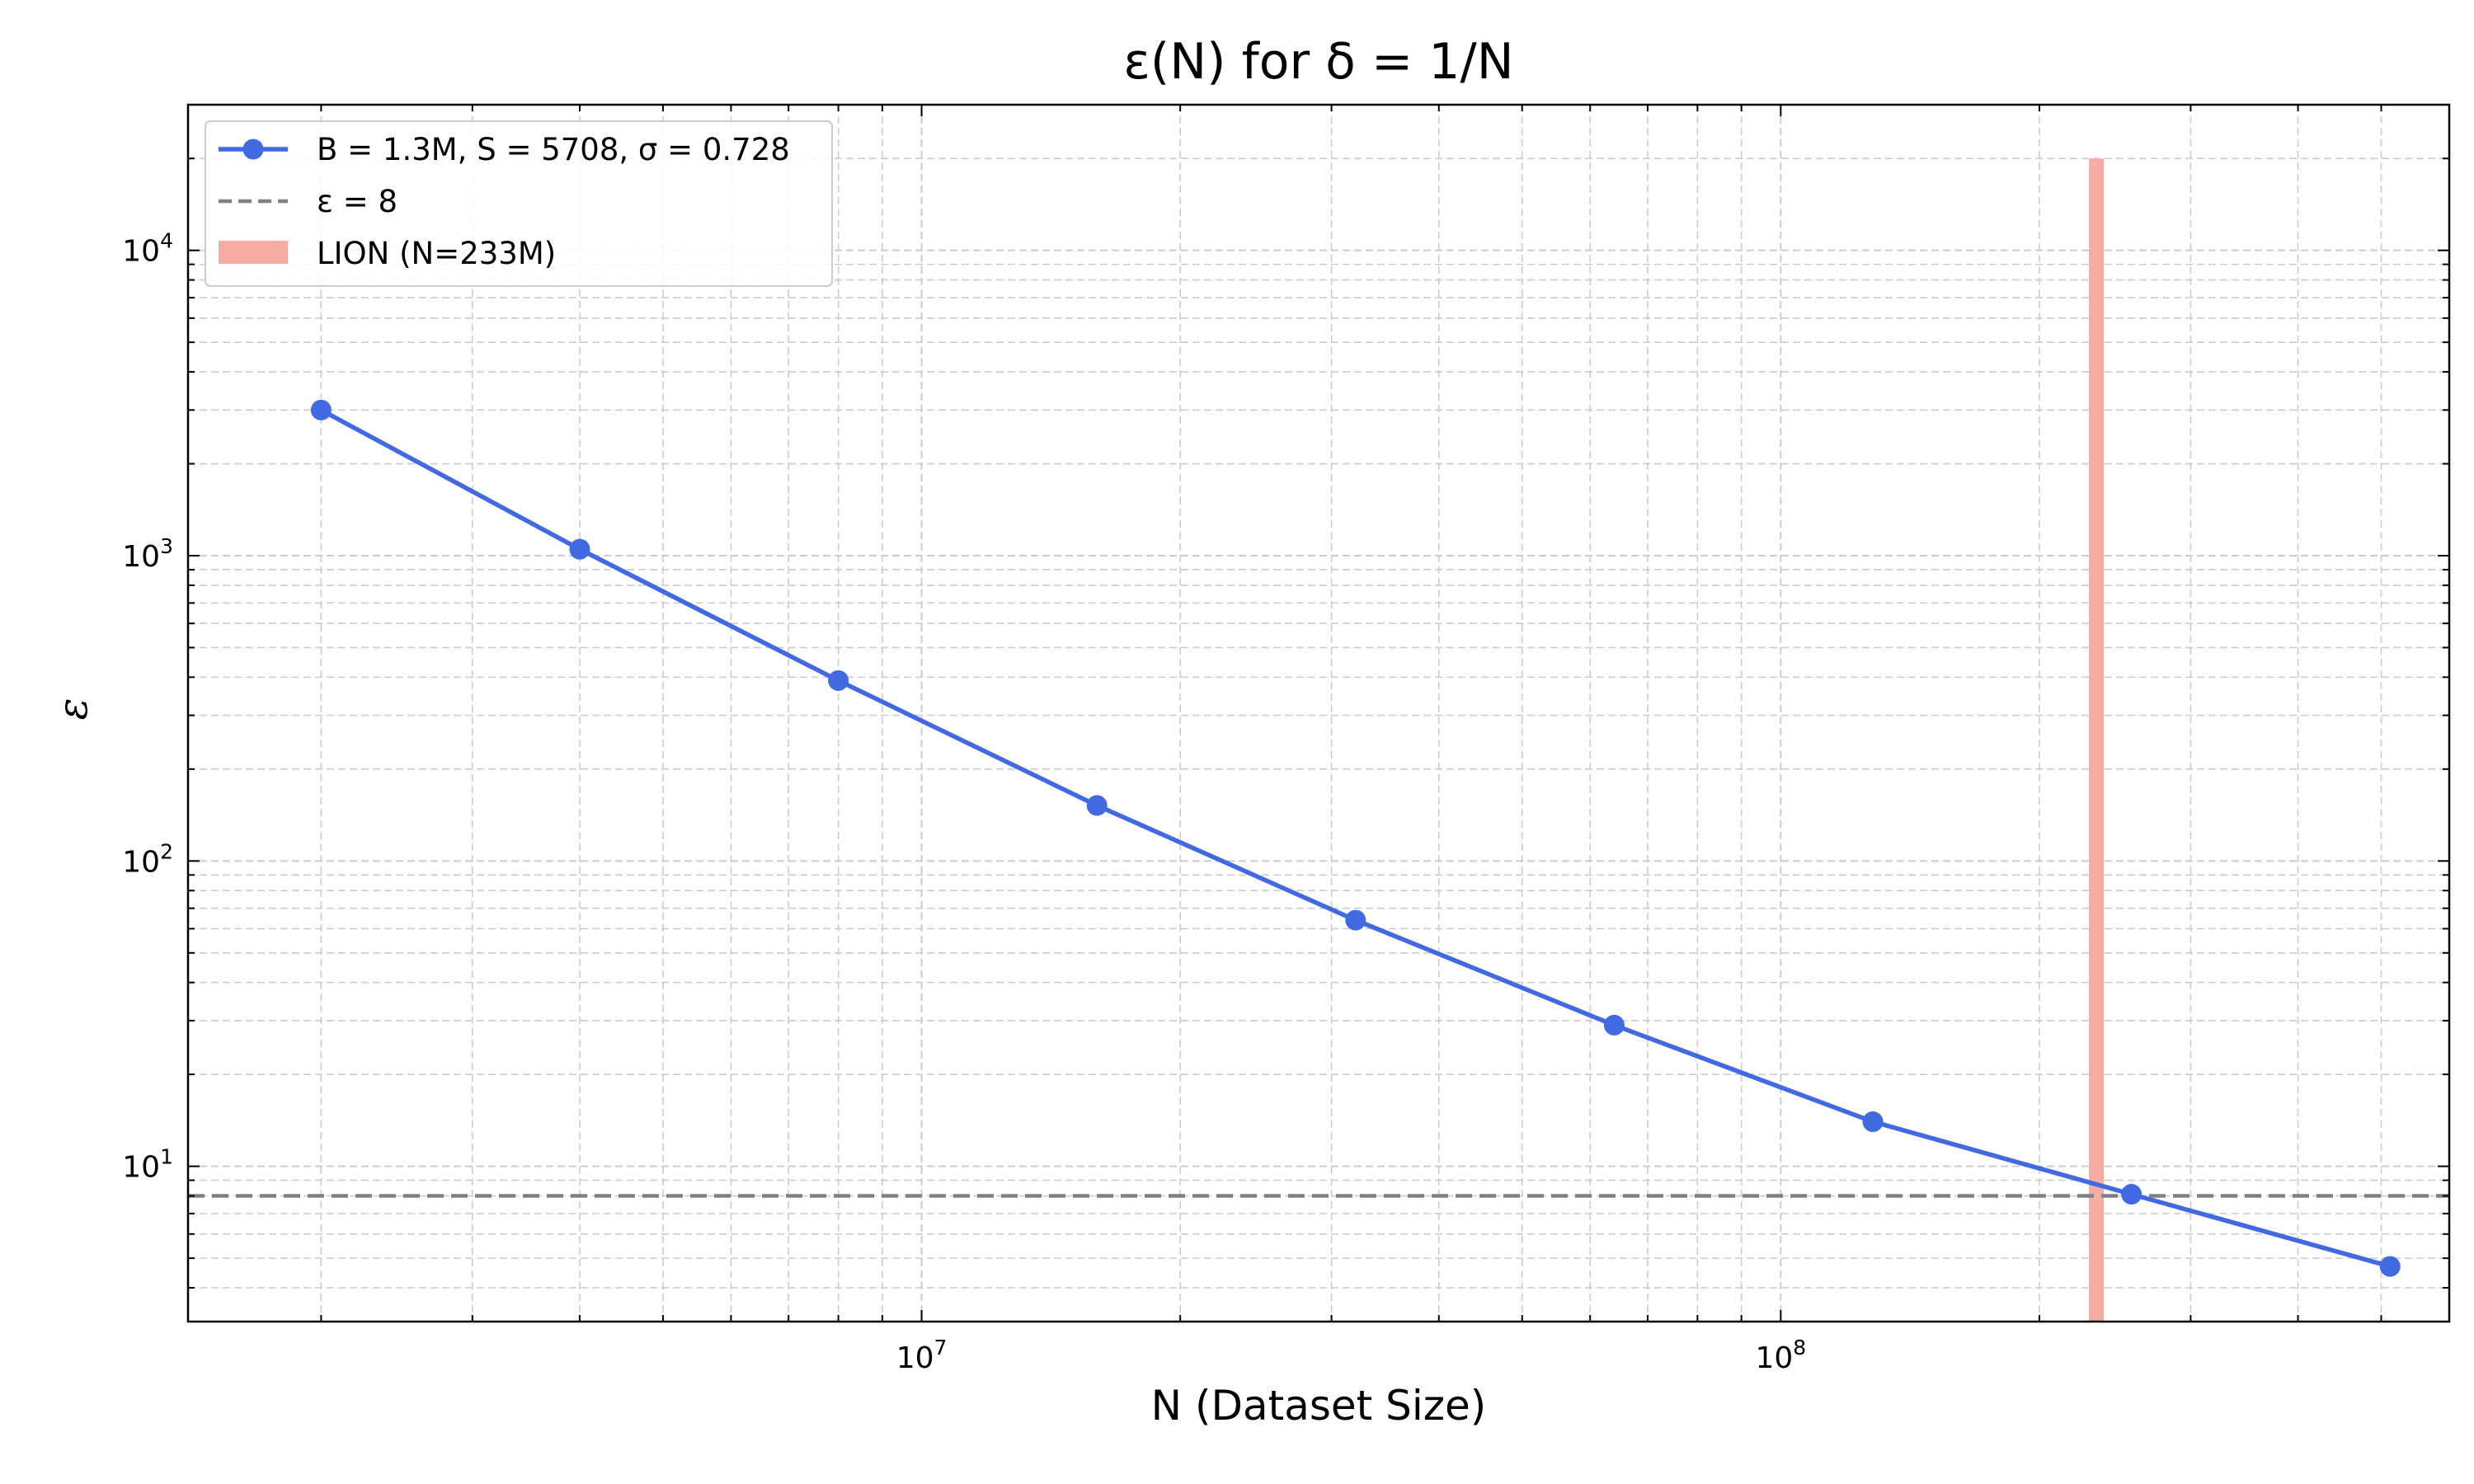 This screenshot has height=1484, width=2474. I want to click on legend-series-swatch-marker, so click(253, 149).